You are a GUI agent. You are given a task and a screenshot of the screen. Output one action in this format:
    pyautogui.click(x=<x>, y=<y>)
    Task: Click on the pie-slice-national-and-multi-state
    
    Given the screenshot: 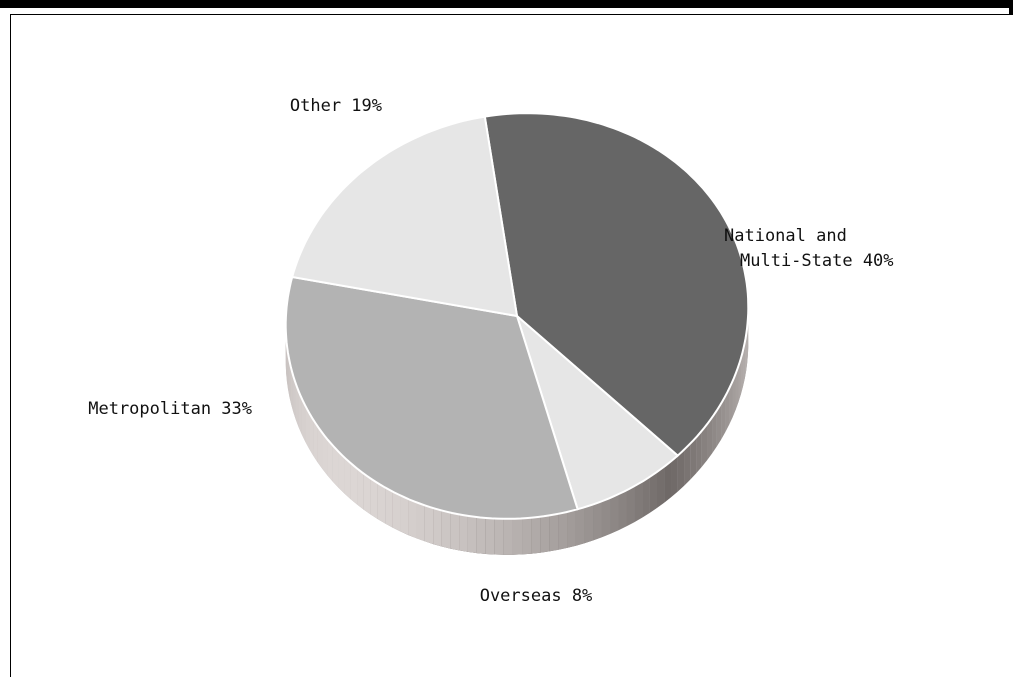 What is the action you would take?
    pyautogui.click(x=616, y=284)
    